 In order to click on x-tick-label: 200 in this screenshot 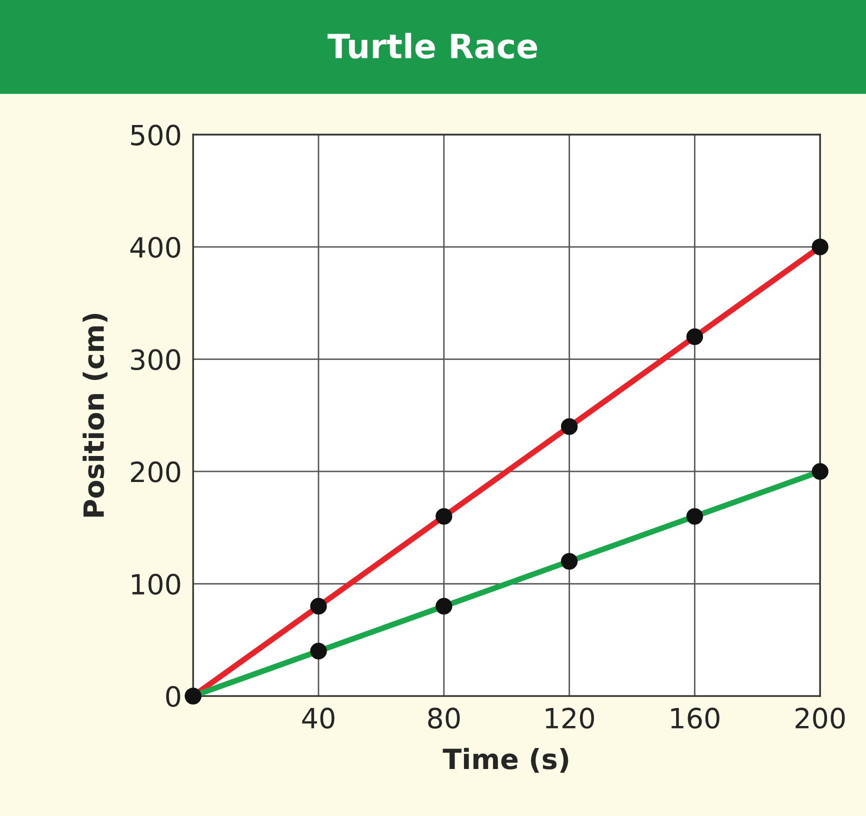, I will do `click(820, 718)`.